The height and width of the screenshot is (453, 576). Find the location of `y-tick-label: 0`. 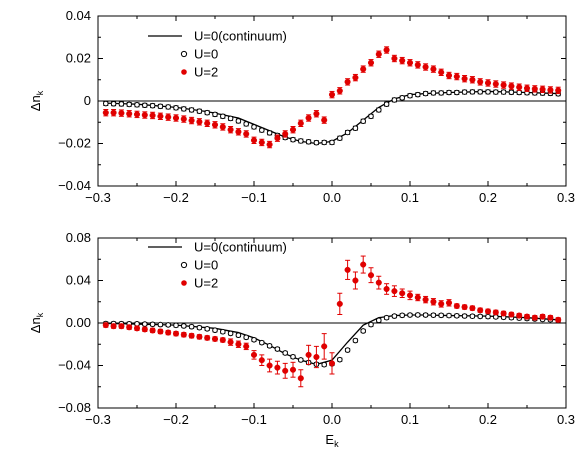

y-tick-label: 0 is located at coordinates (87, 100).